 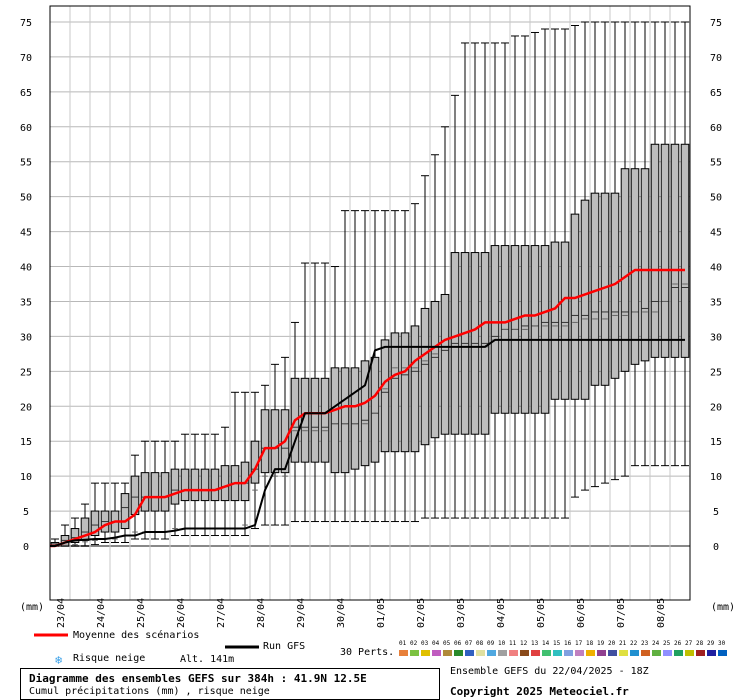 What do you see at coordinates (667, 643) in the screenshot?
I see `pert-label: 25` at bounding box center [667, 643].